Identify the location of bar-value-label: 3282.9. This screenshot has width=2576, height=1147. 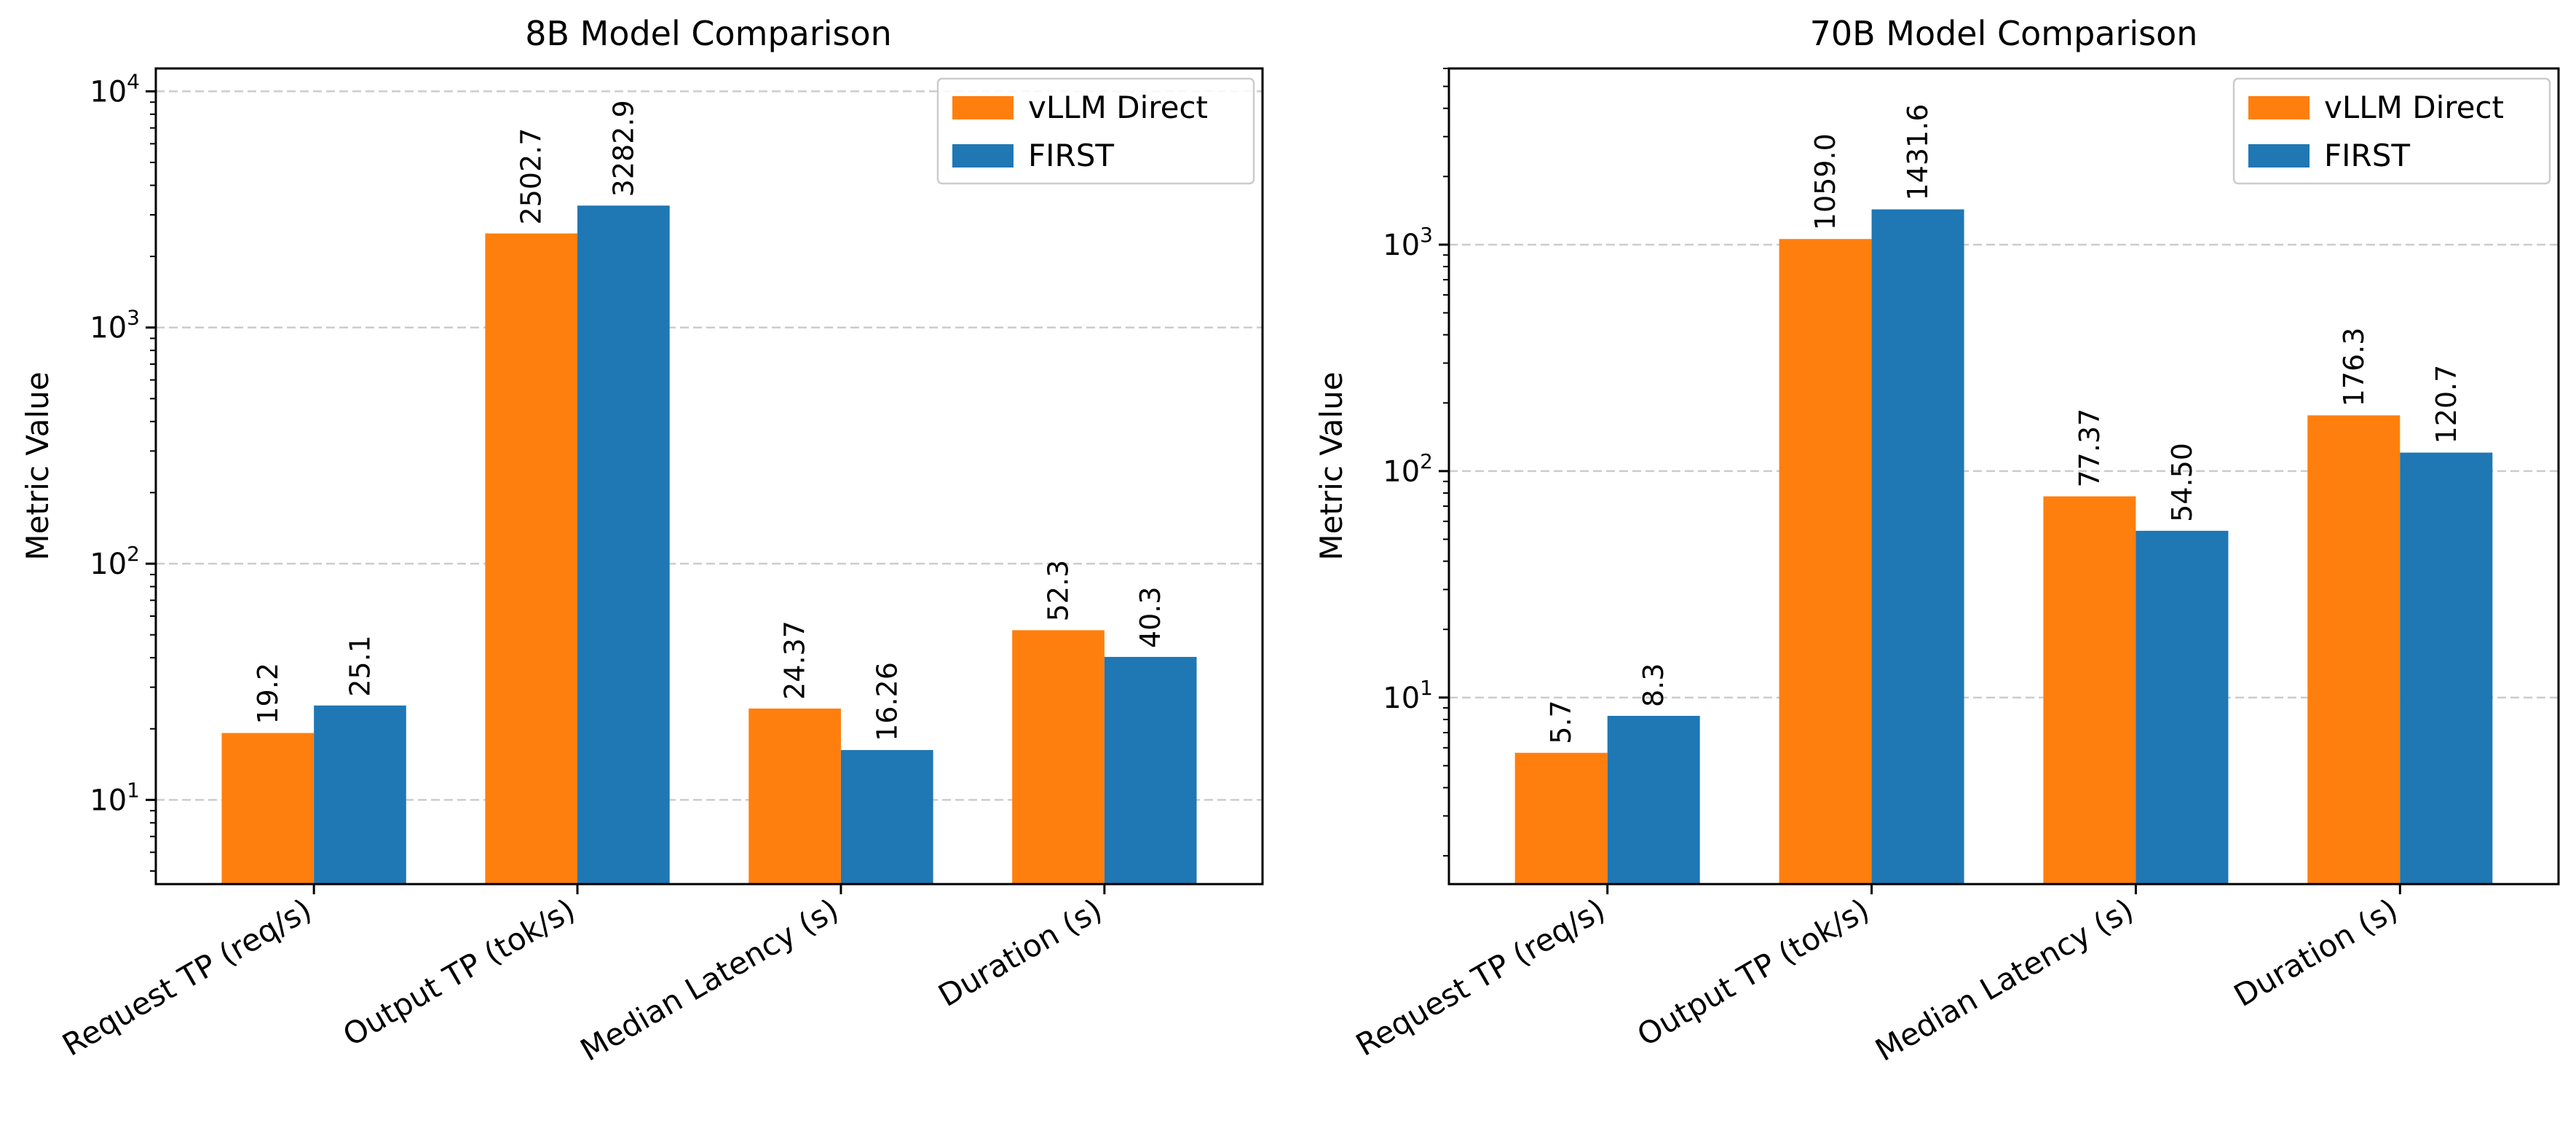
(623, 148).